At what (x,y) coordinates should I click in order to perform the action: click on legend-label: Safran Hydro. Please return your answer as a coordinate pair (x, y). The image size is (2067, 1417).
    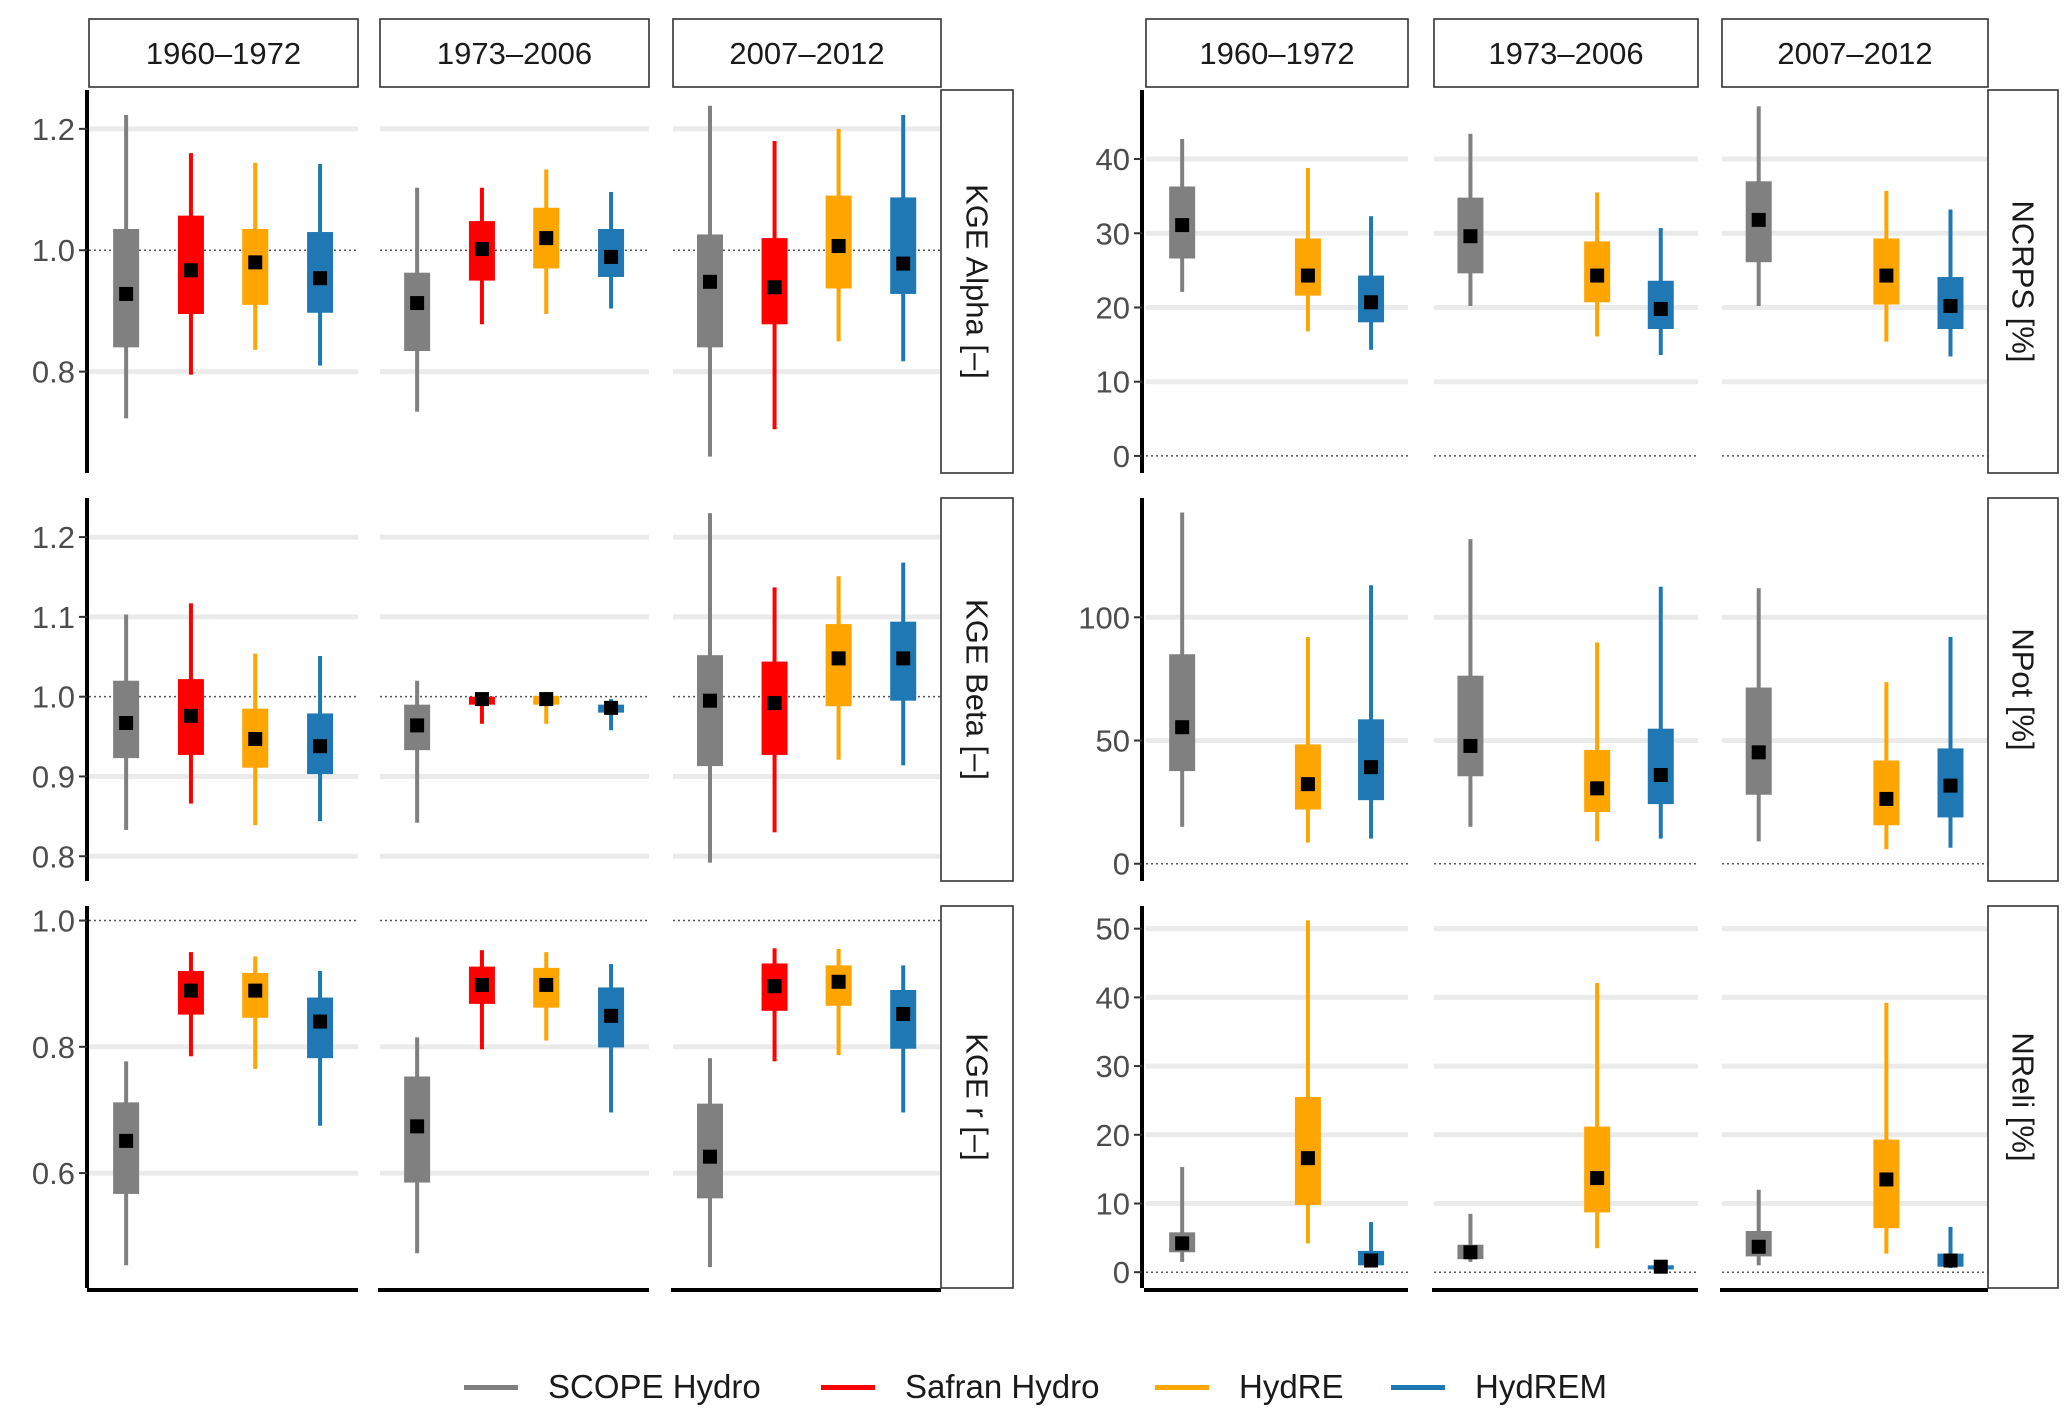
    Looking at the image, I should click on (1002, 1386).